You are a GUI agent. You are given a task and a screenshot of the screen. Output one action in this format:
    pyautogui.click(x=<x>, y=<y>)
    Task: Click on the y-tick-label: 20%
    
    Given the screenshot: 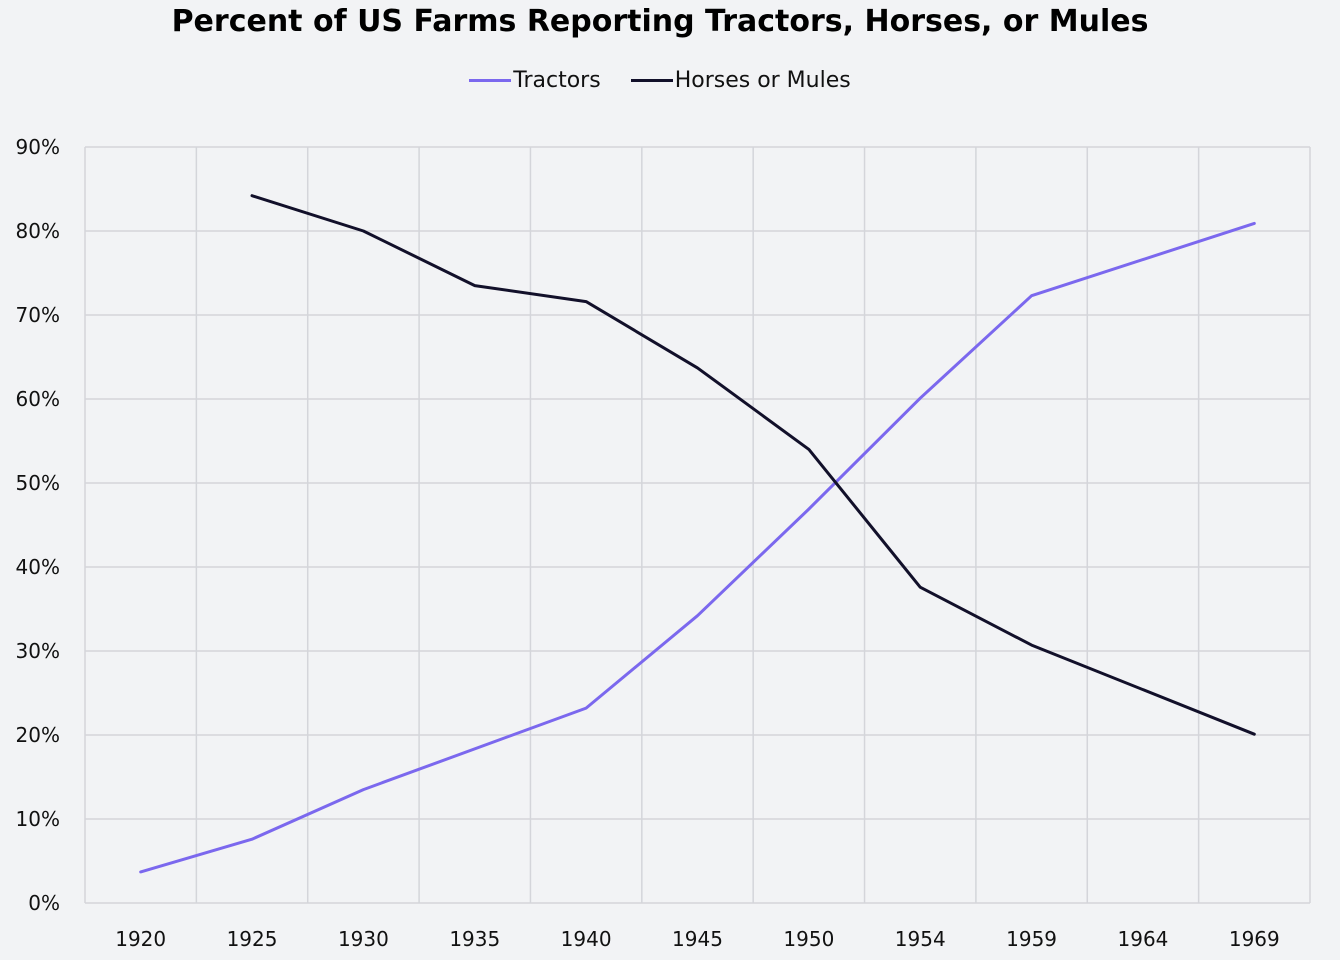 What is the action you would take?
    pyautogui.click(x=38, y=735)
    